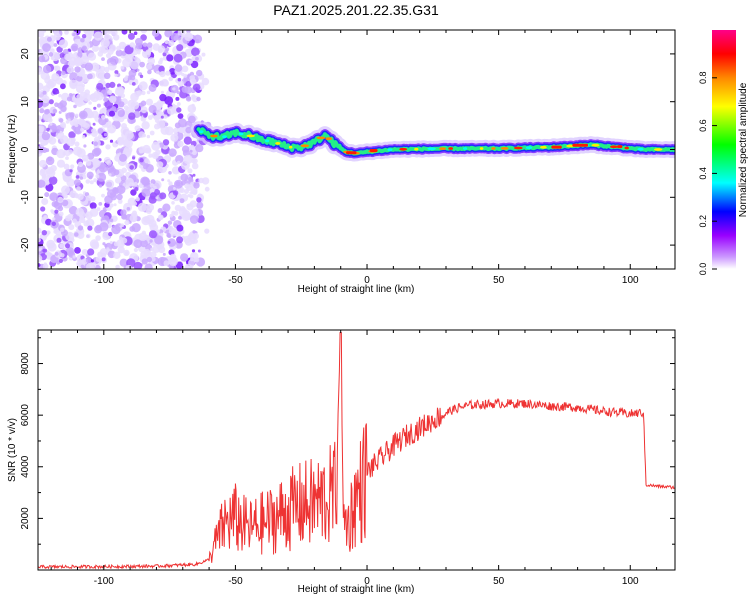 This screenshot has height=600, width=750. I want to click on y-tick-label: -20, so click(25, 244).